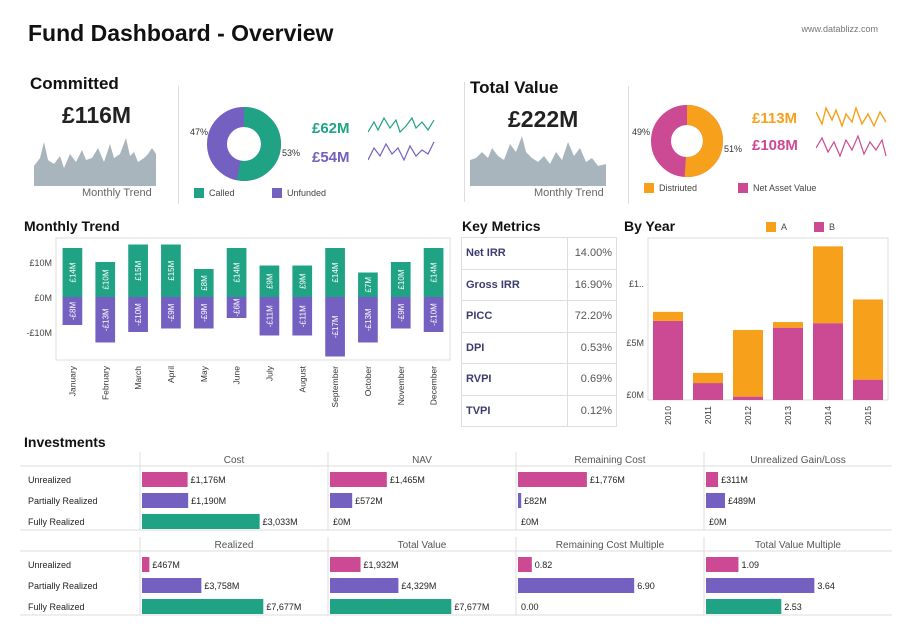  I want to click on called-legend-label: Called, so click(222, 193).